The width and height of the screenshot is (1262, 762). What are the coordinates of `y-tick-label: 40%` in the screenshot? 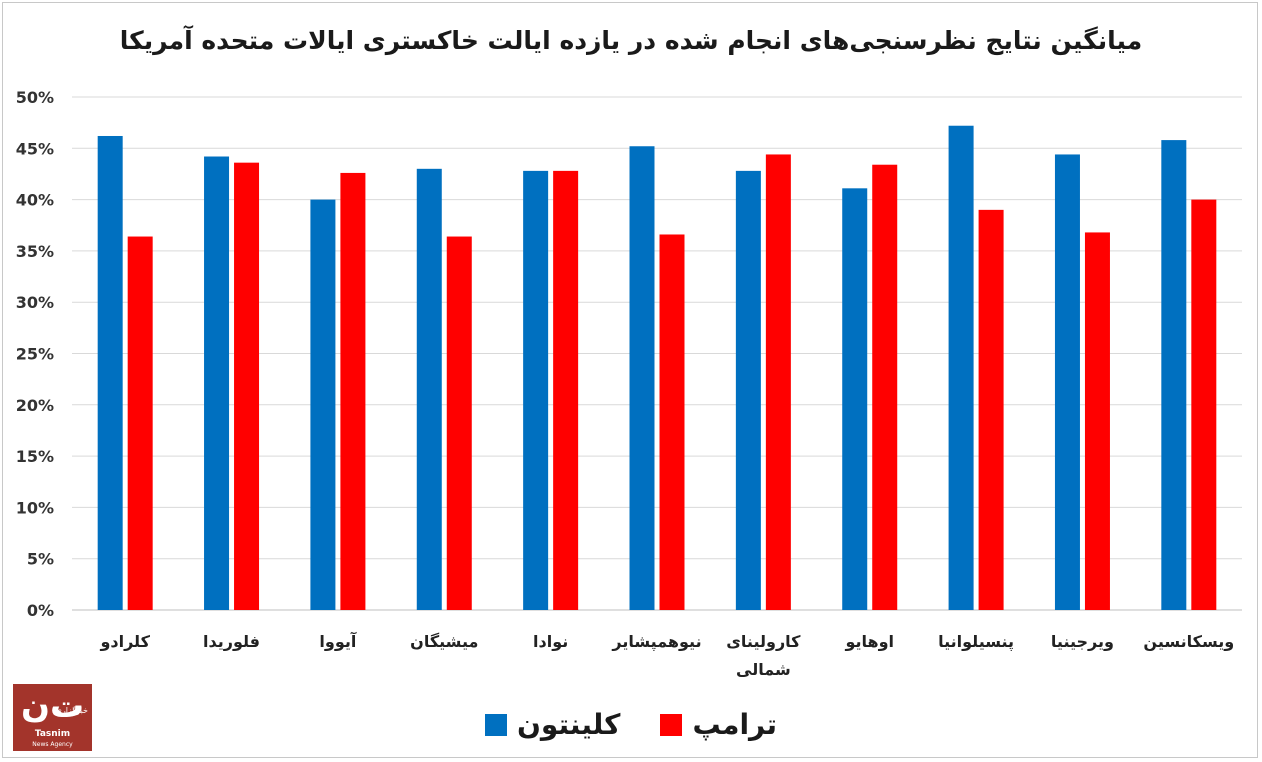 It's located at (35, 200).